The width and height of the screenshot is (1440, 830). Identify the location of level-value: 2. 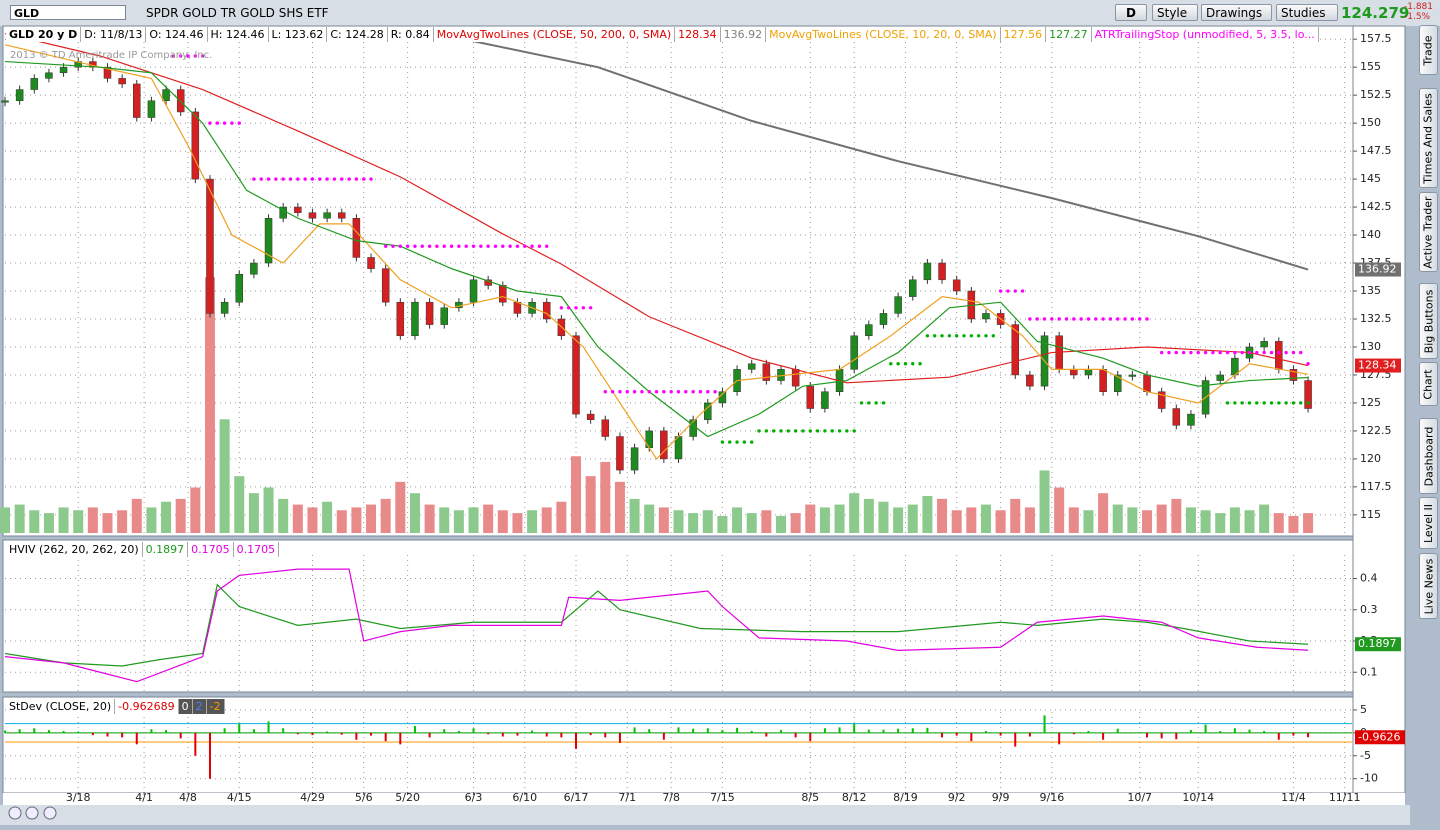
(199, 706).